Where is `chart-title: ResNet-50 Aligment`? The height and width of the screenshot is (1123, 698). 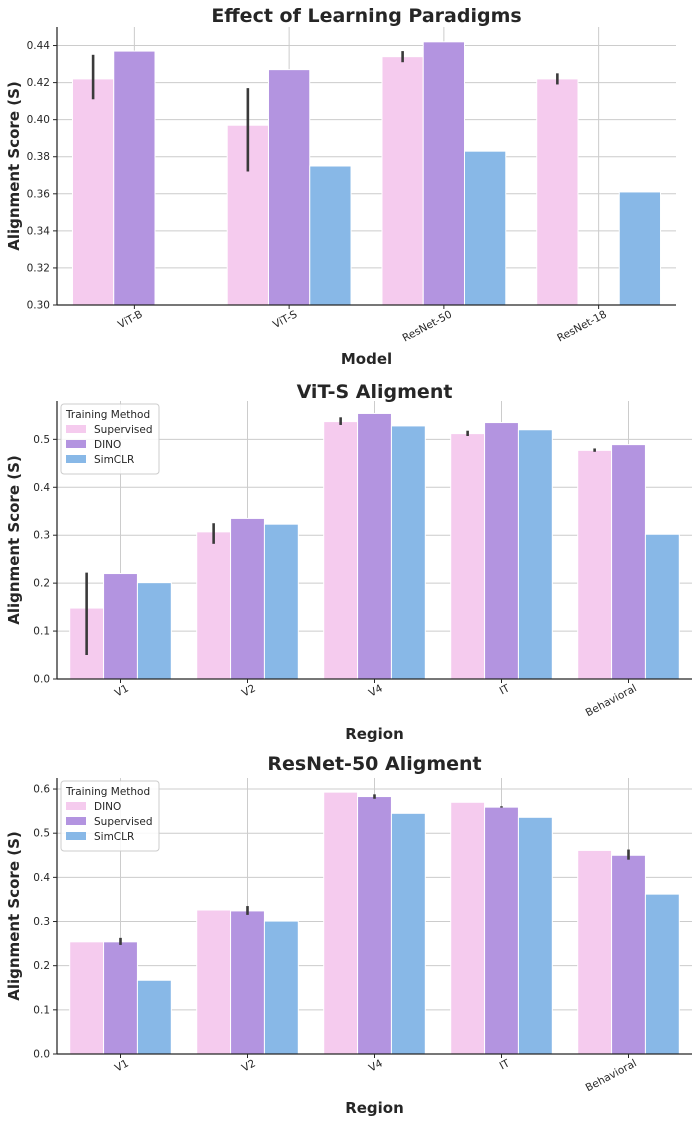 chart-title: ResNet-50 Aligment is located at coordinates (374, 764).